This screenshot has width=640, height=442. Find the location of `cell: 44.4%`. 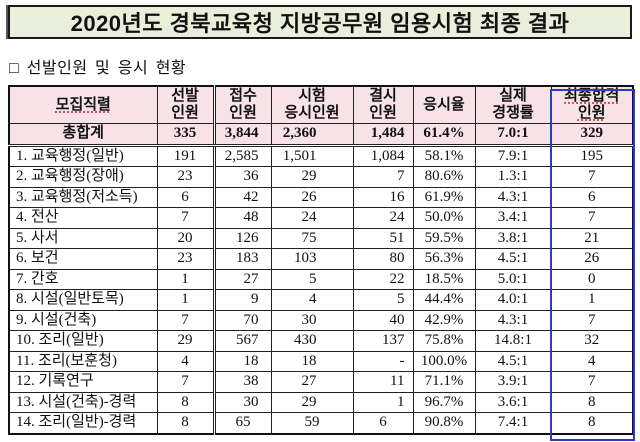

cell: 44.4% is located at coordinates (444, 300).